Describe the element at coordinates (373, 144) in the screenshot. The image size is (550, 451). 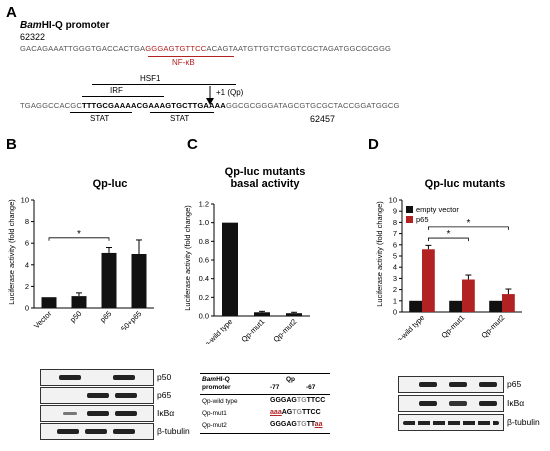
I see `panel-d-label: D` at that location.